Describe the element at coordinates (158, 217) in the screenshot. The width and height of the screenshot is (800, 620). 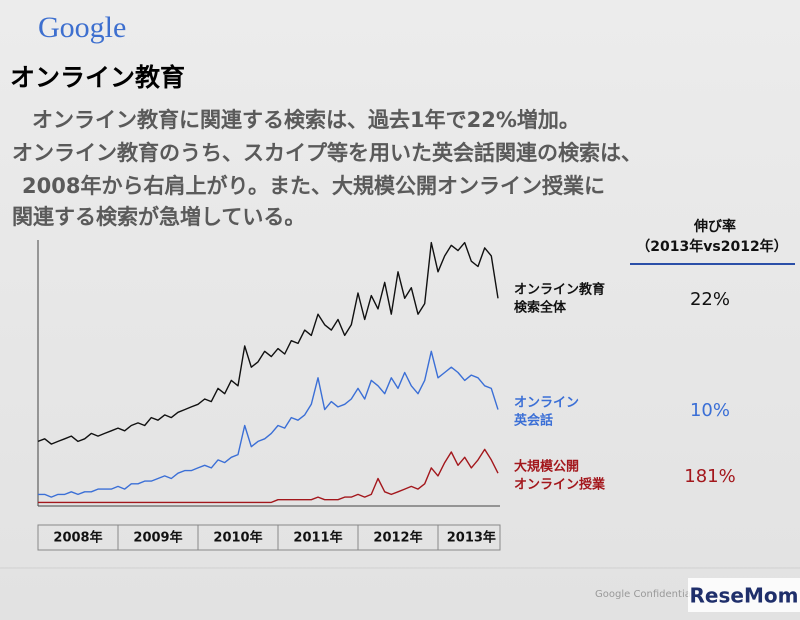
I see `subtitle-line: 関連する検索が急増している。` at that location.